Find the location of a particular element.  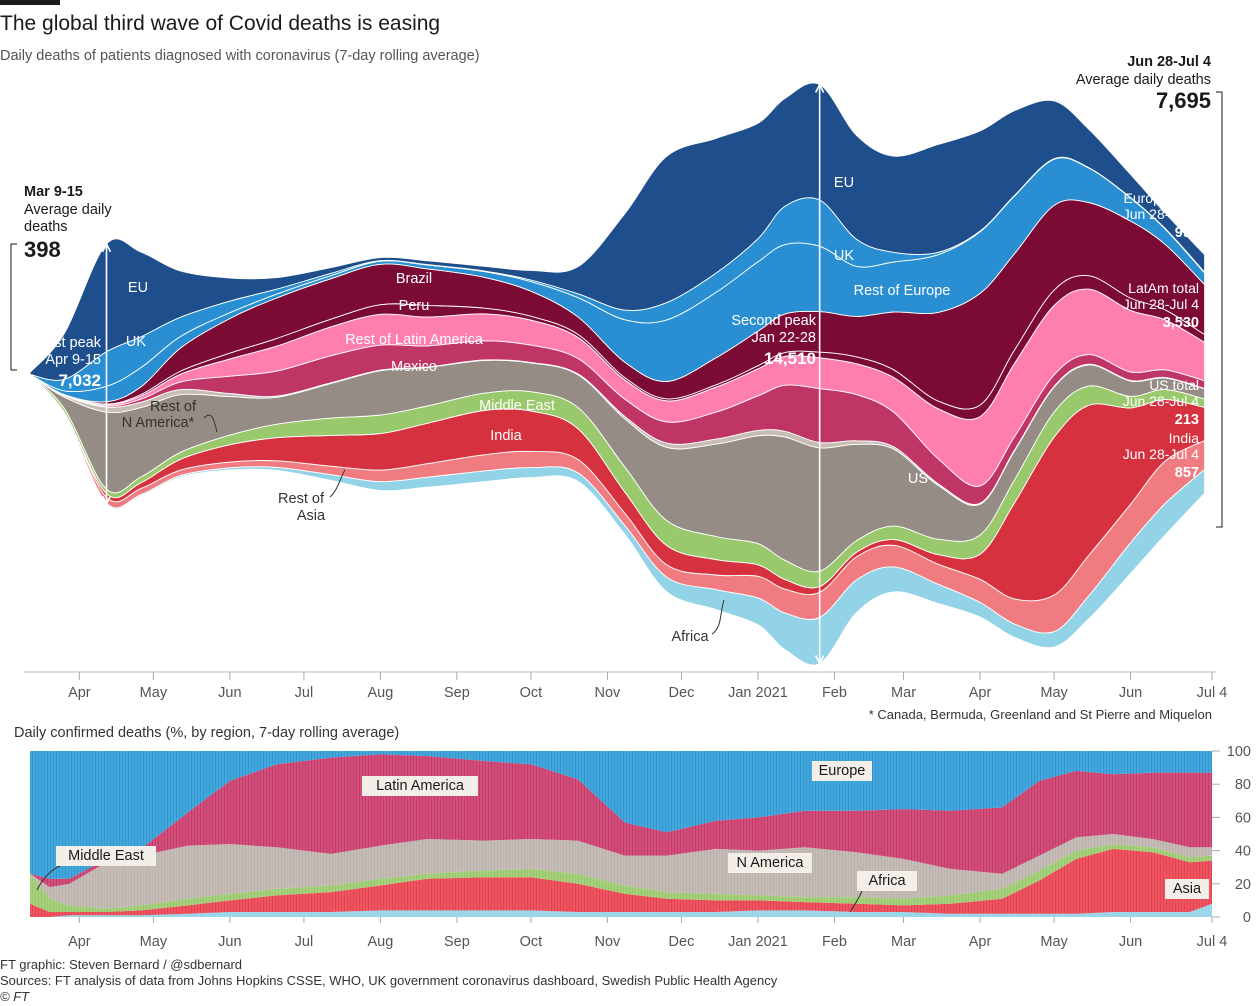

lower-xtick-label-may: May is located at coordinates (1054, 942).